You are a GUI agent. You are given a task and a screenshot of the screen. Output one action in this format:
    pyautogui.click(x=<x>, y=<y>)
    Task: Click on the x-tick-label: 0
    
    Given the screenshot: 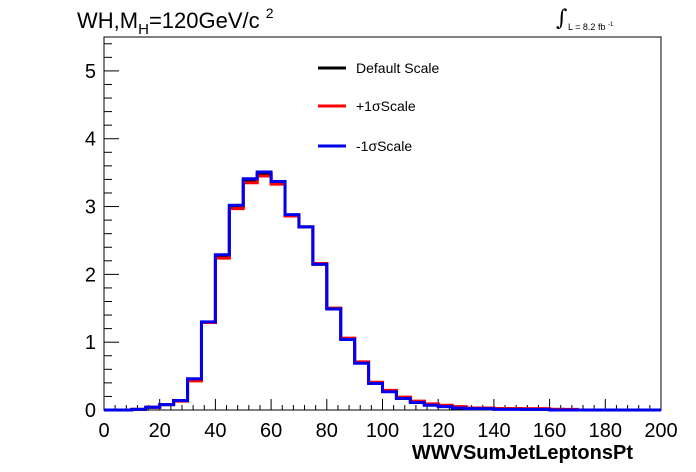 What is the action you would take?
    pyautogui.click(x=103, y=431)
    